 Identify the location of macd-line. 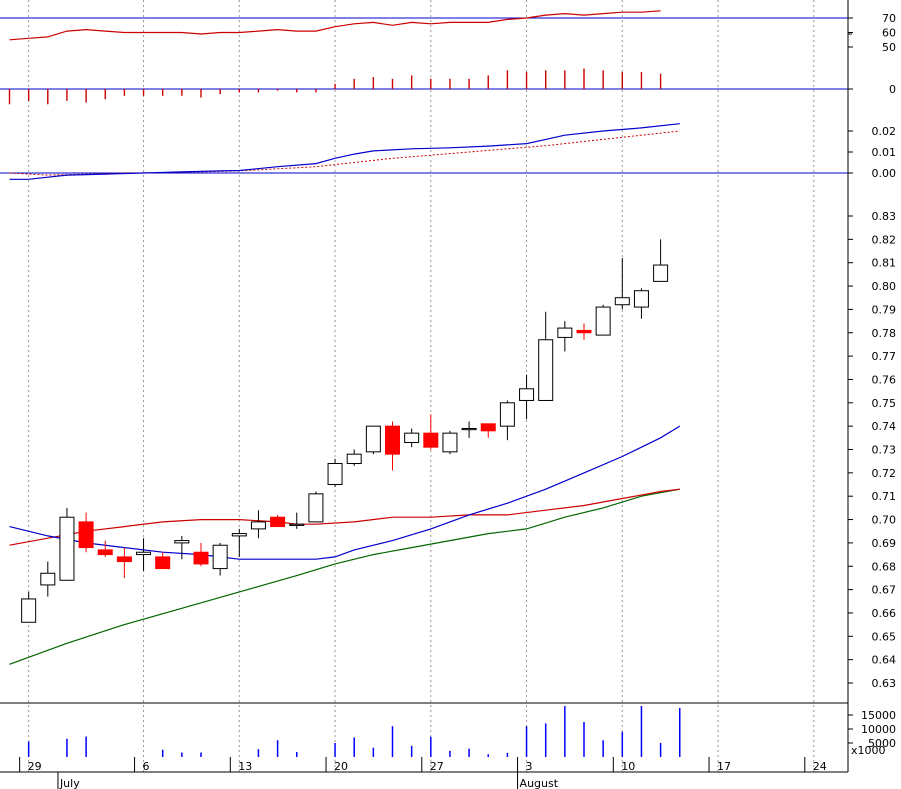
(344, 151).